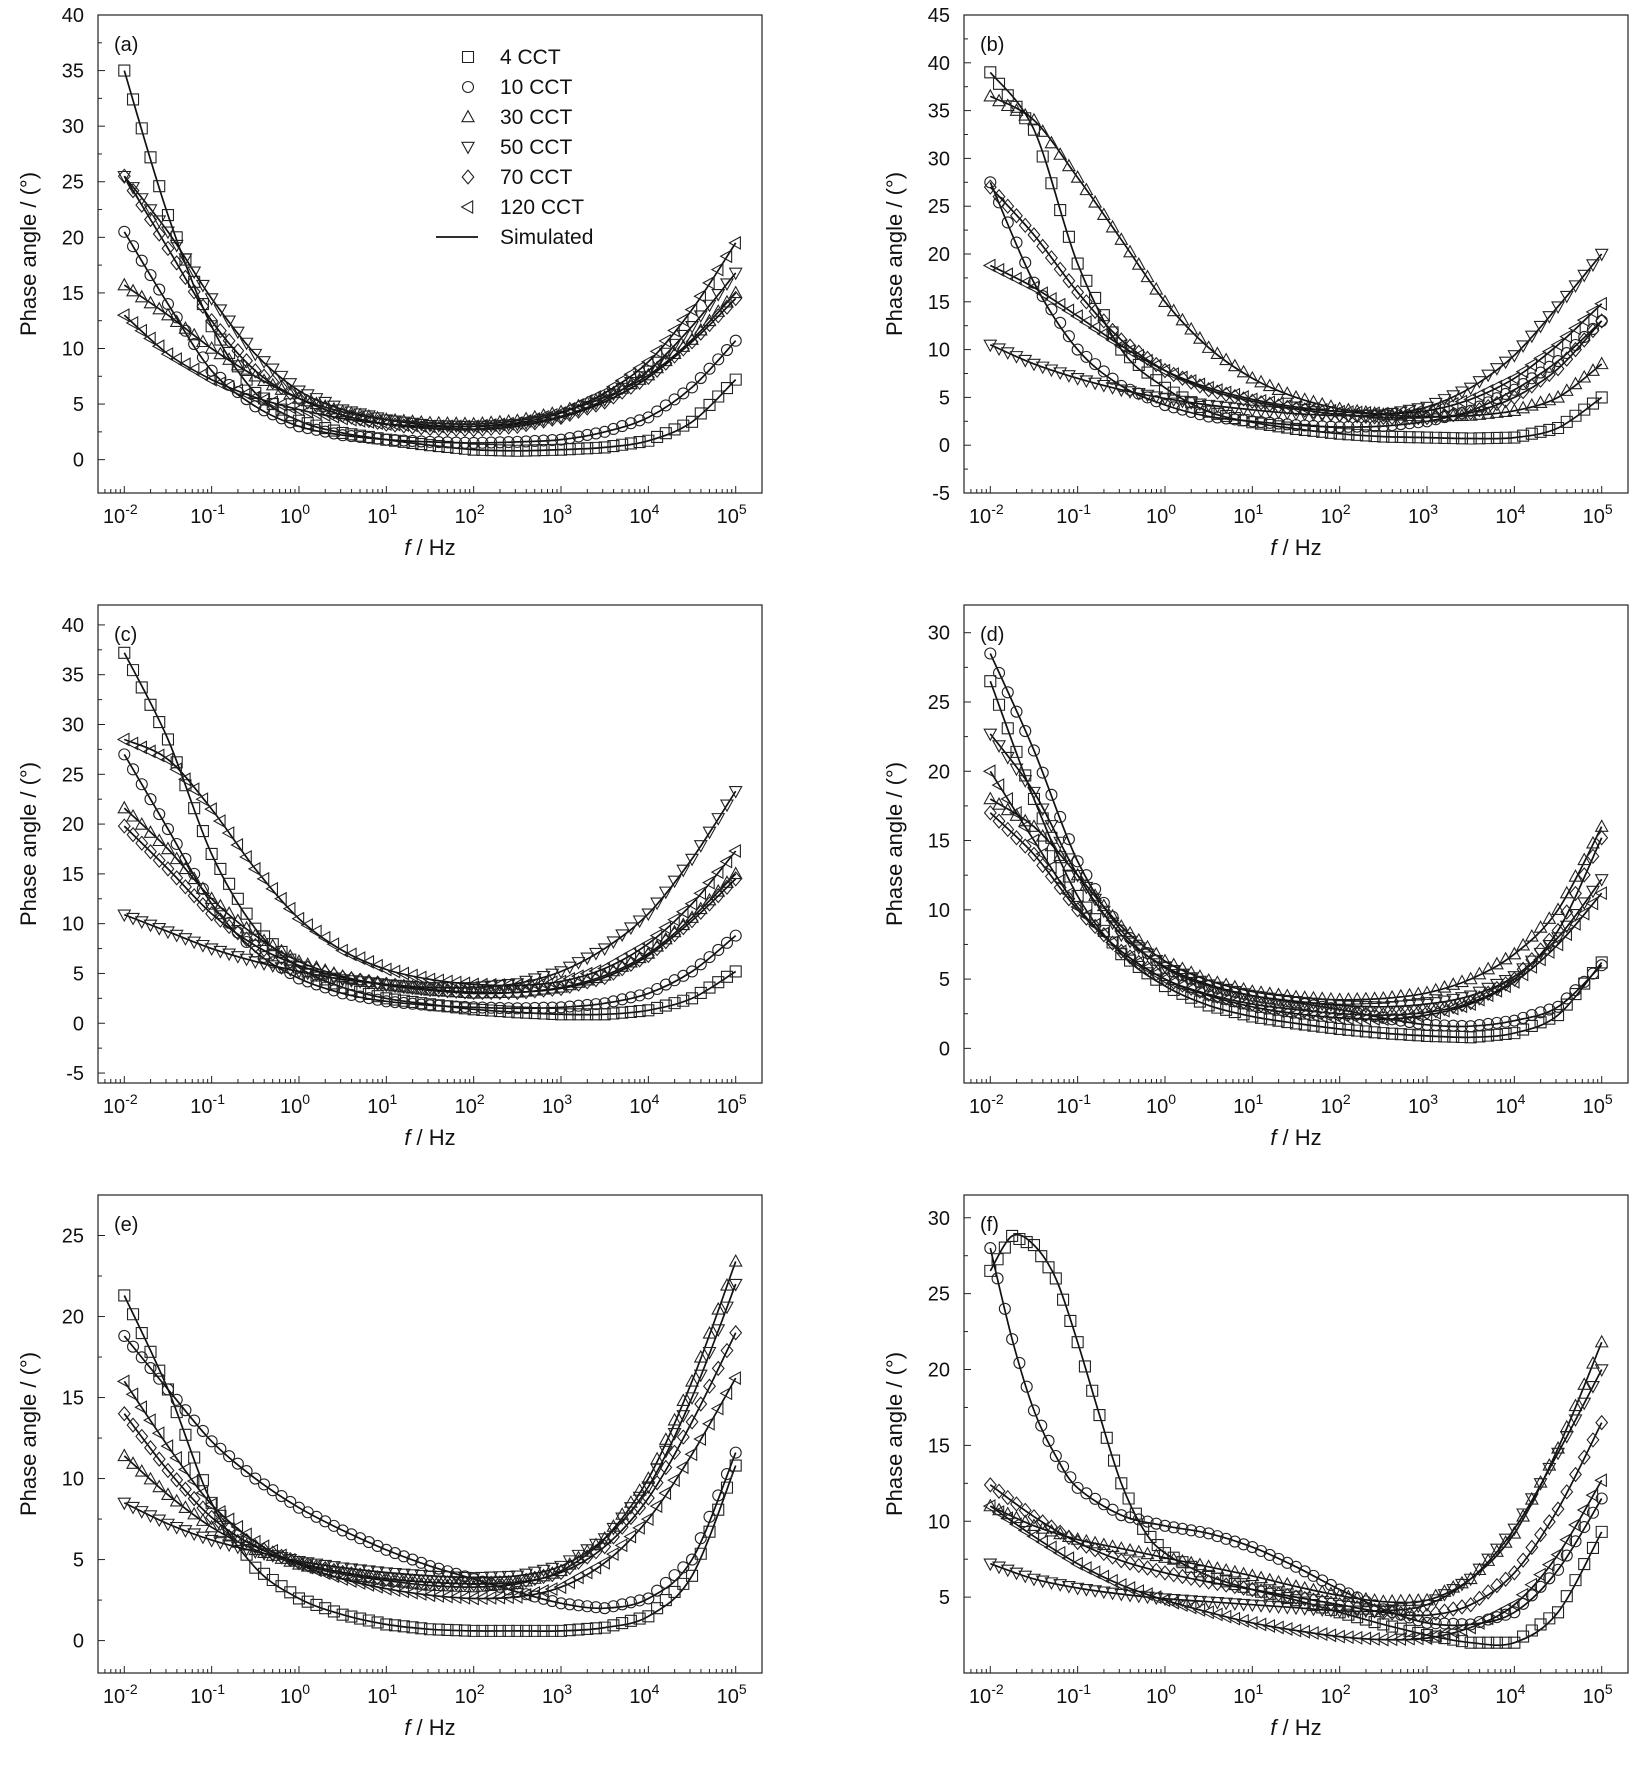 The width and height of the screenshot is (1634, 1766). I want to click on x-tick-label: 103, so click(1423, 514).